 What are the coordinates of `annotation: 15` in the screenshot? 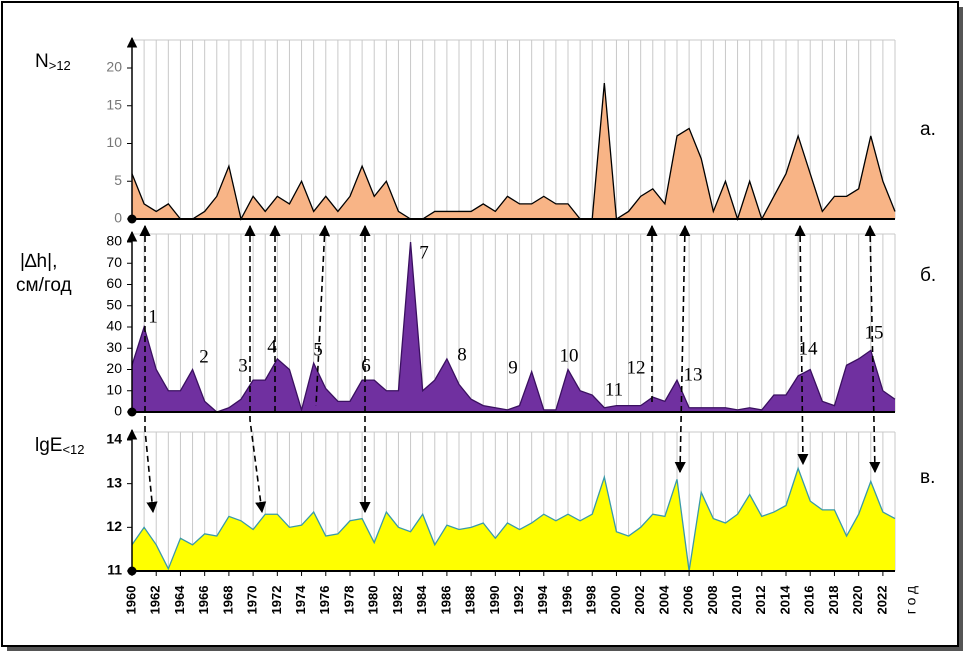 It's located at (874, 332).